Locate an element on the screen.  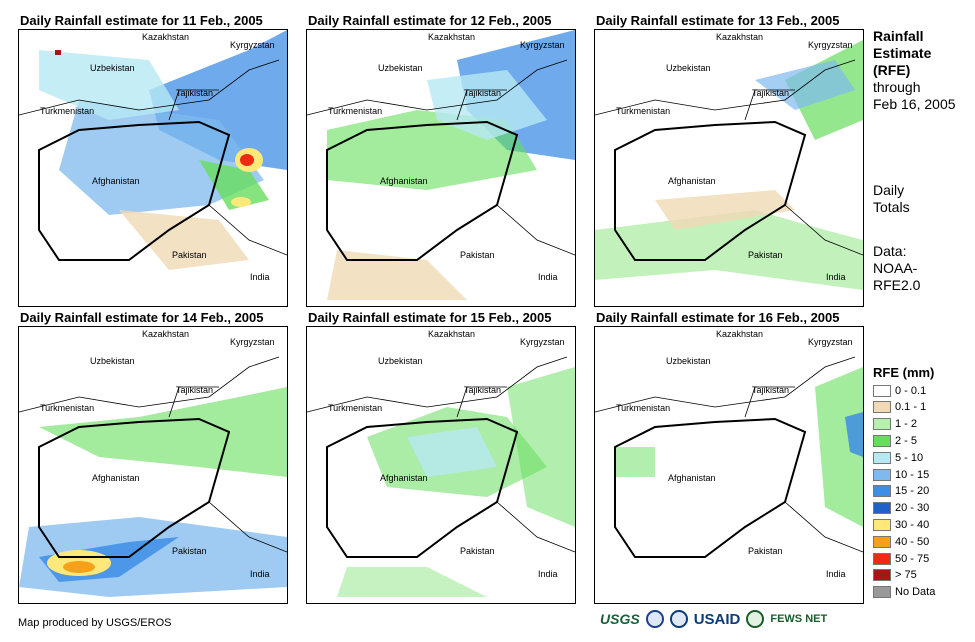
map-credit: Map produced by USGS/EROS is located at coordinates (95, 623).